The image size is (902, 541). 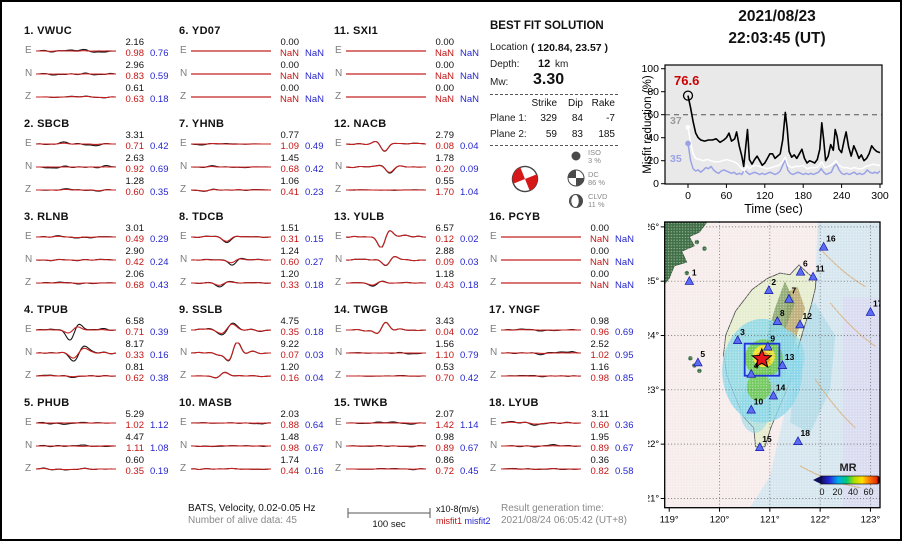 What do you see at coordinates (135, 192) in the screenshot?
I see `misfit1-value: 0.60` at bounding box center [135, 192].